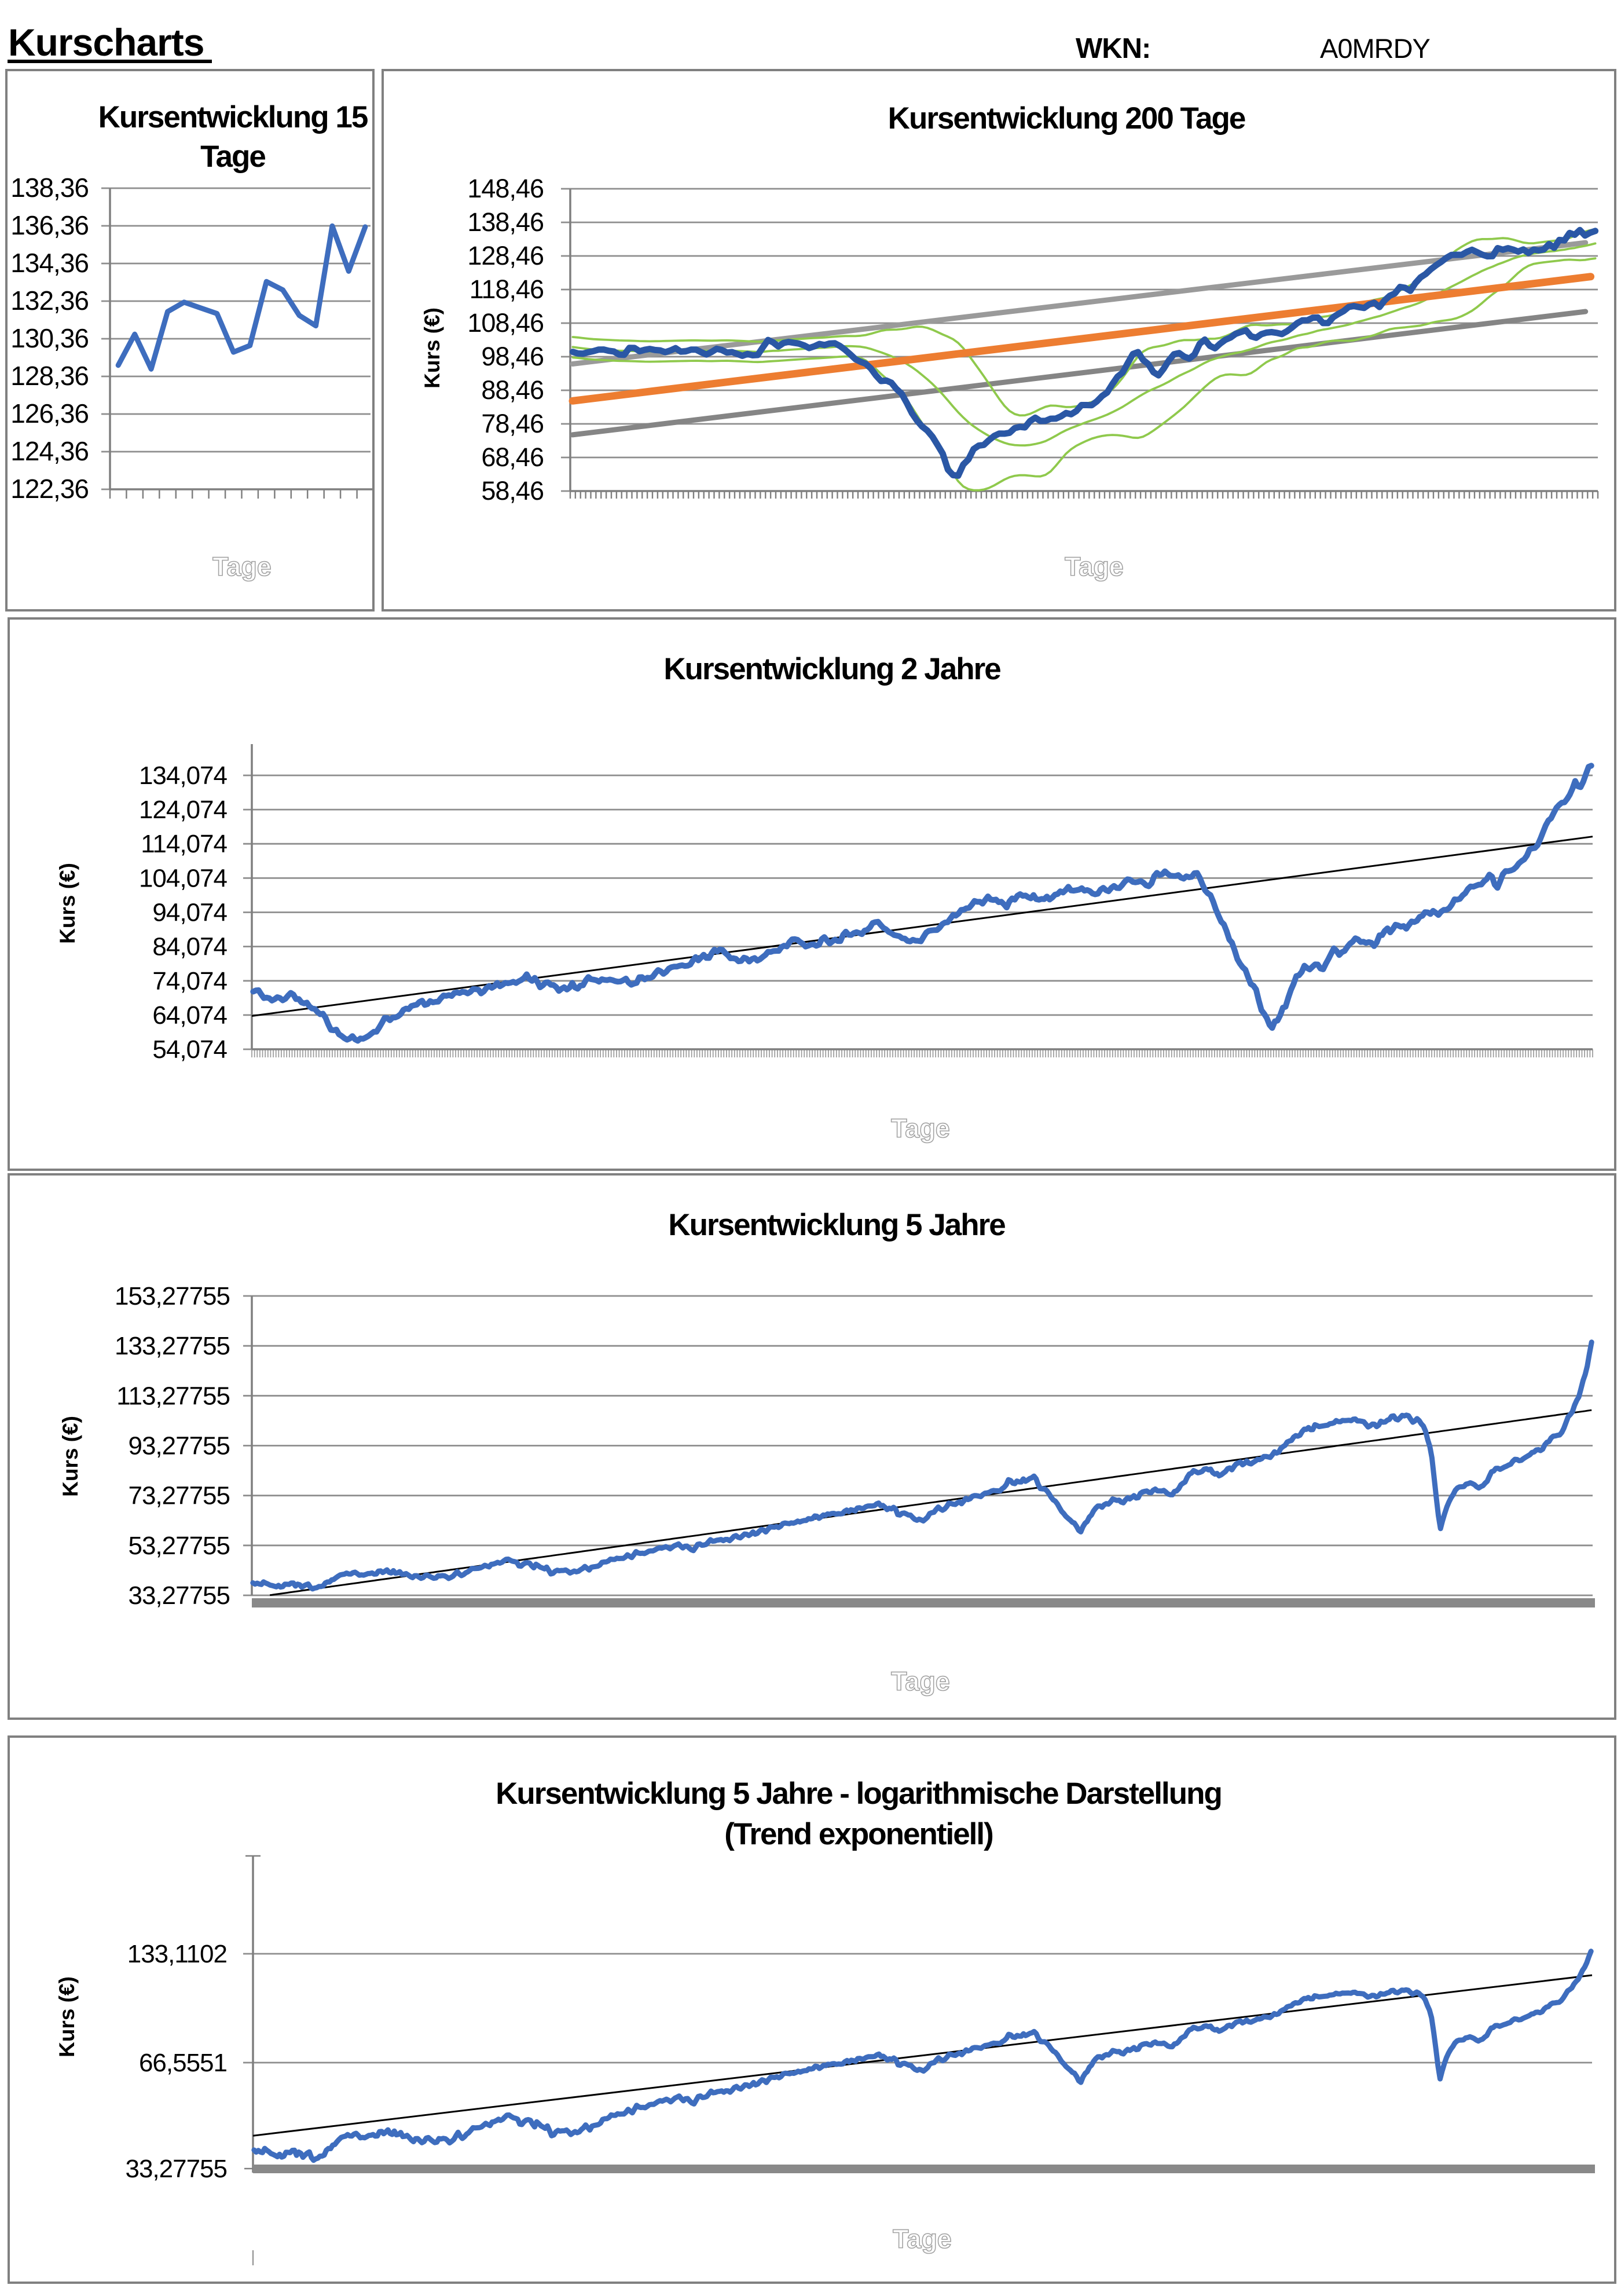 The width and height of the screenshot is (1621, 2296). Describe the element at coordinates (49, 225) in the screenshot. I see `svg-text: 136,36` at that location.